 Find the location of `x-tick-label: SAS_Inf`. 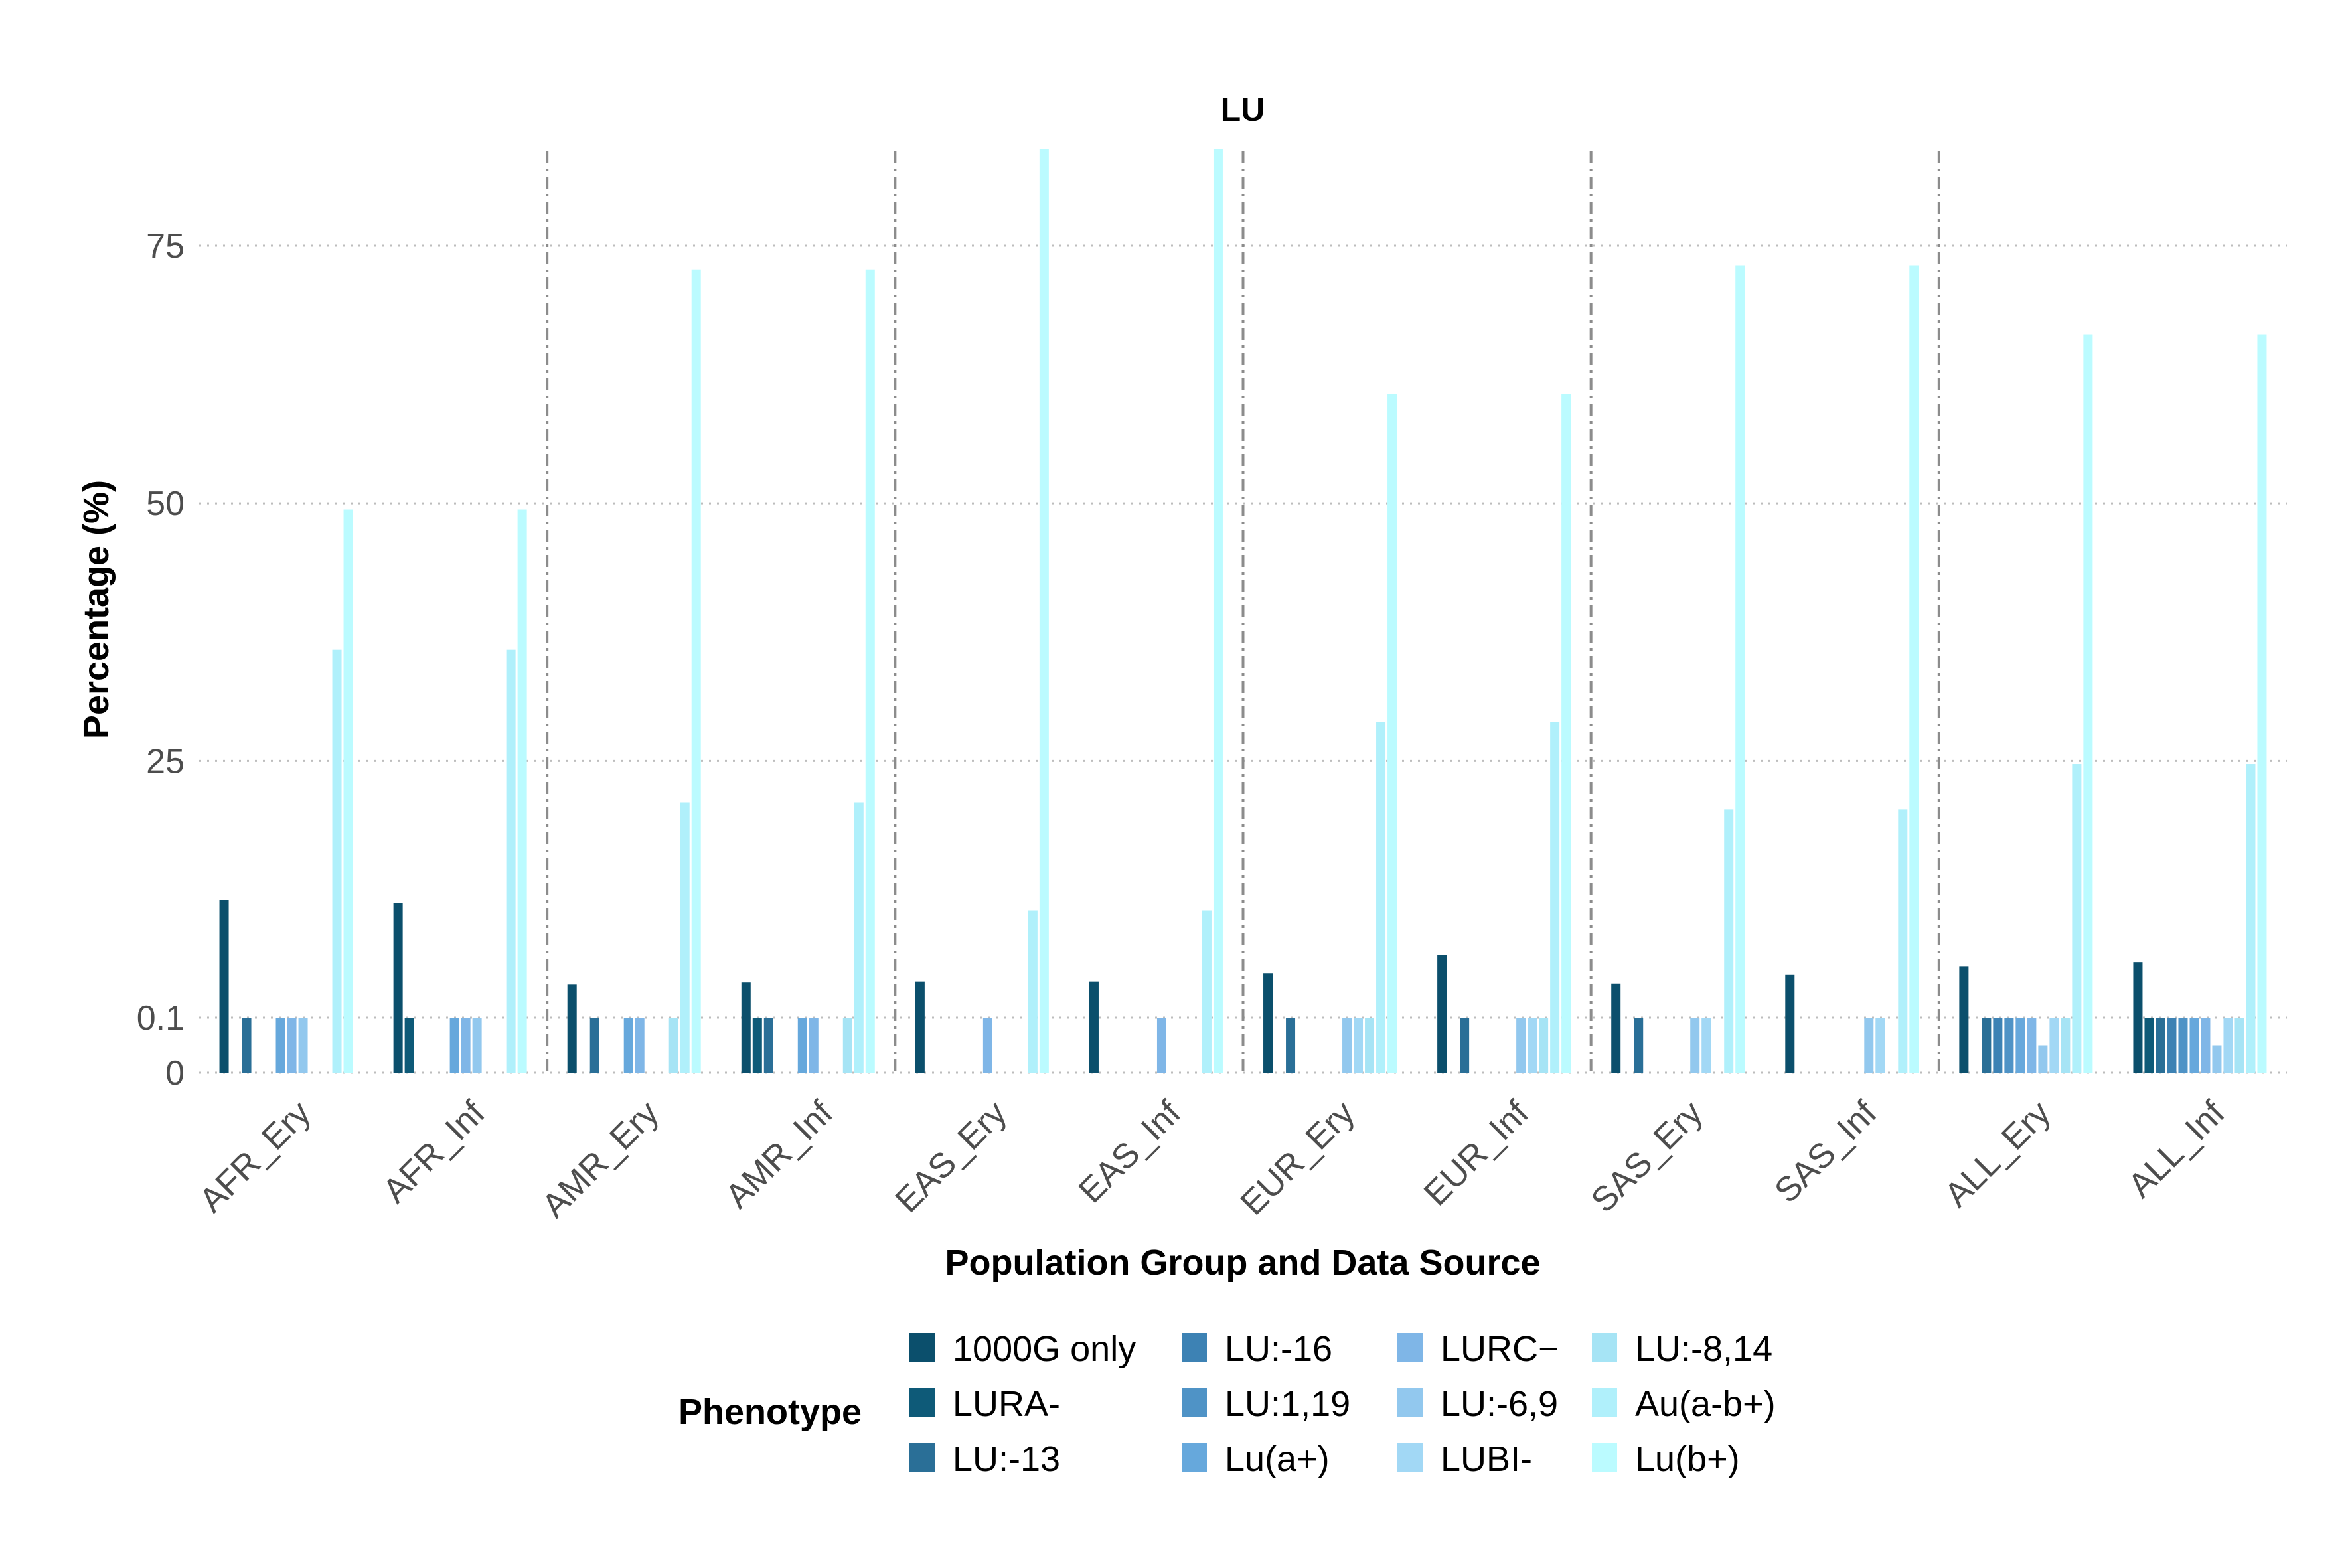

x-tick-label: SAS_Inf is located at coordinates (1826, 1152).